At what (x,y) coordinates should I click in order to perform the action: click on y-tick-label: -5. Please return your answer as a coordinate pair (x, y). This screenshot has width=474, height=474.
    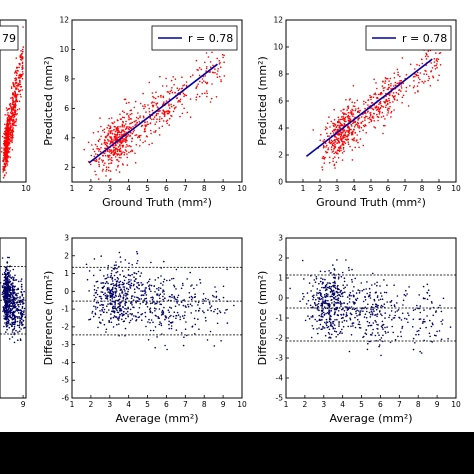
    Looking at the image, I should click on (66, 380).